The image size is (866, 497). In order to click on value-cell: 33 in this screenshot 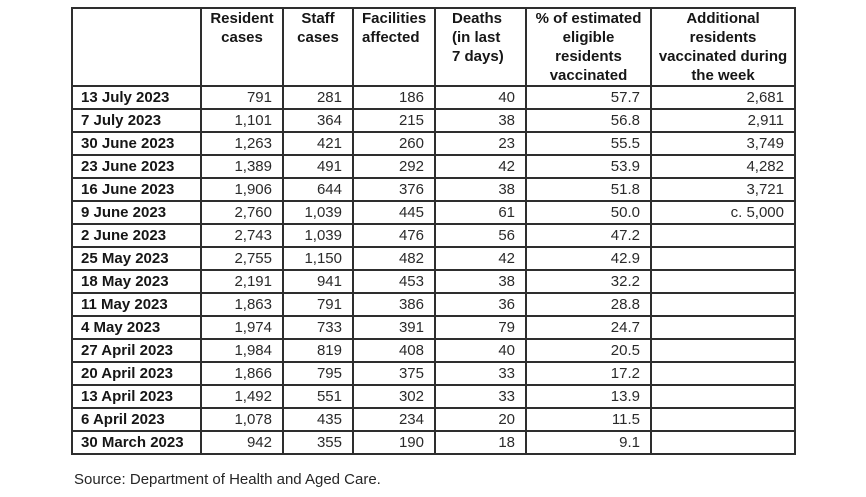, I will do `click(480, 396)`.